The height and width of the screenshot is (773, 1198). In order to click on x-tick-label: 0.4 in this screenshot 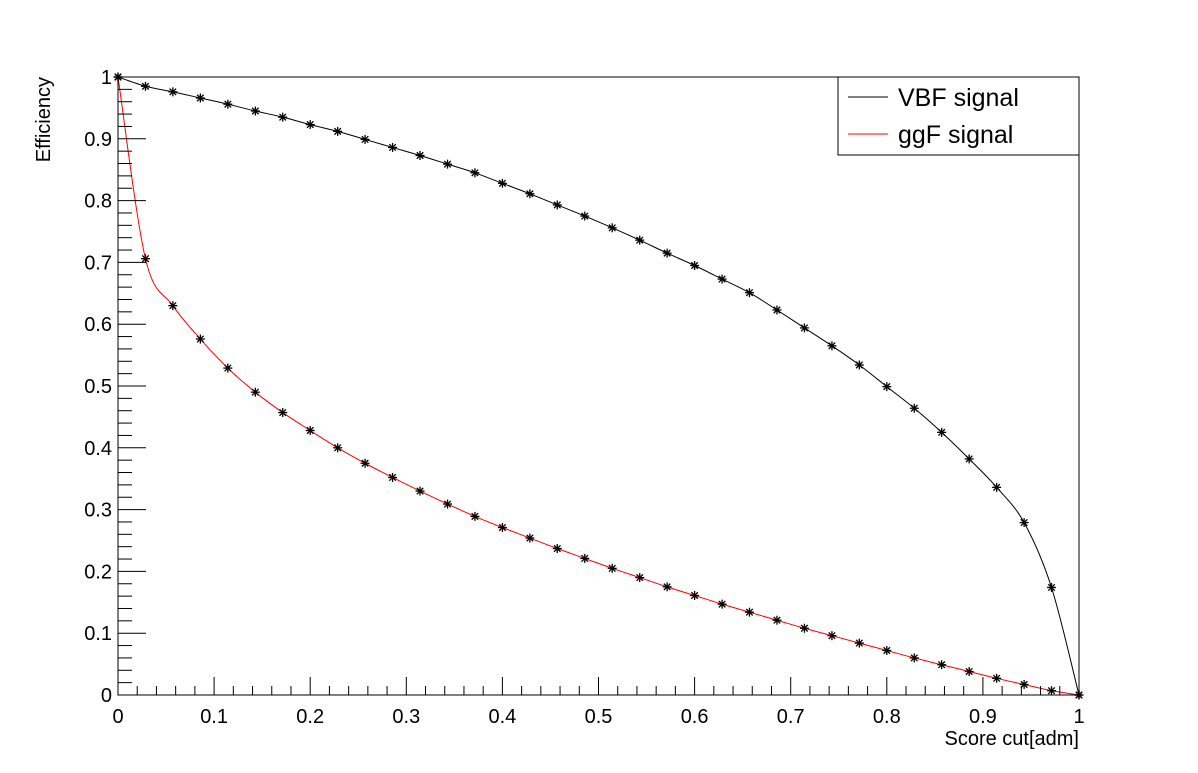, I will do `click(502, 717)`.